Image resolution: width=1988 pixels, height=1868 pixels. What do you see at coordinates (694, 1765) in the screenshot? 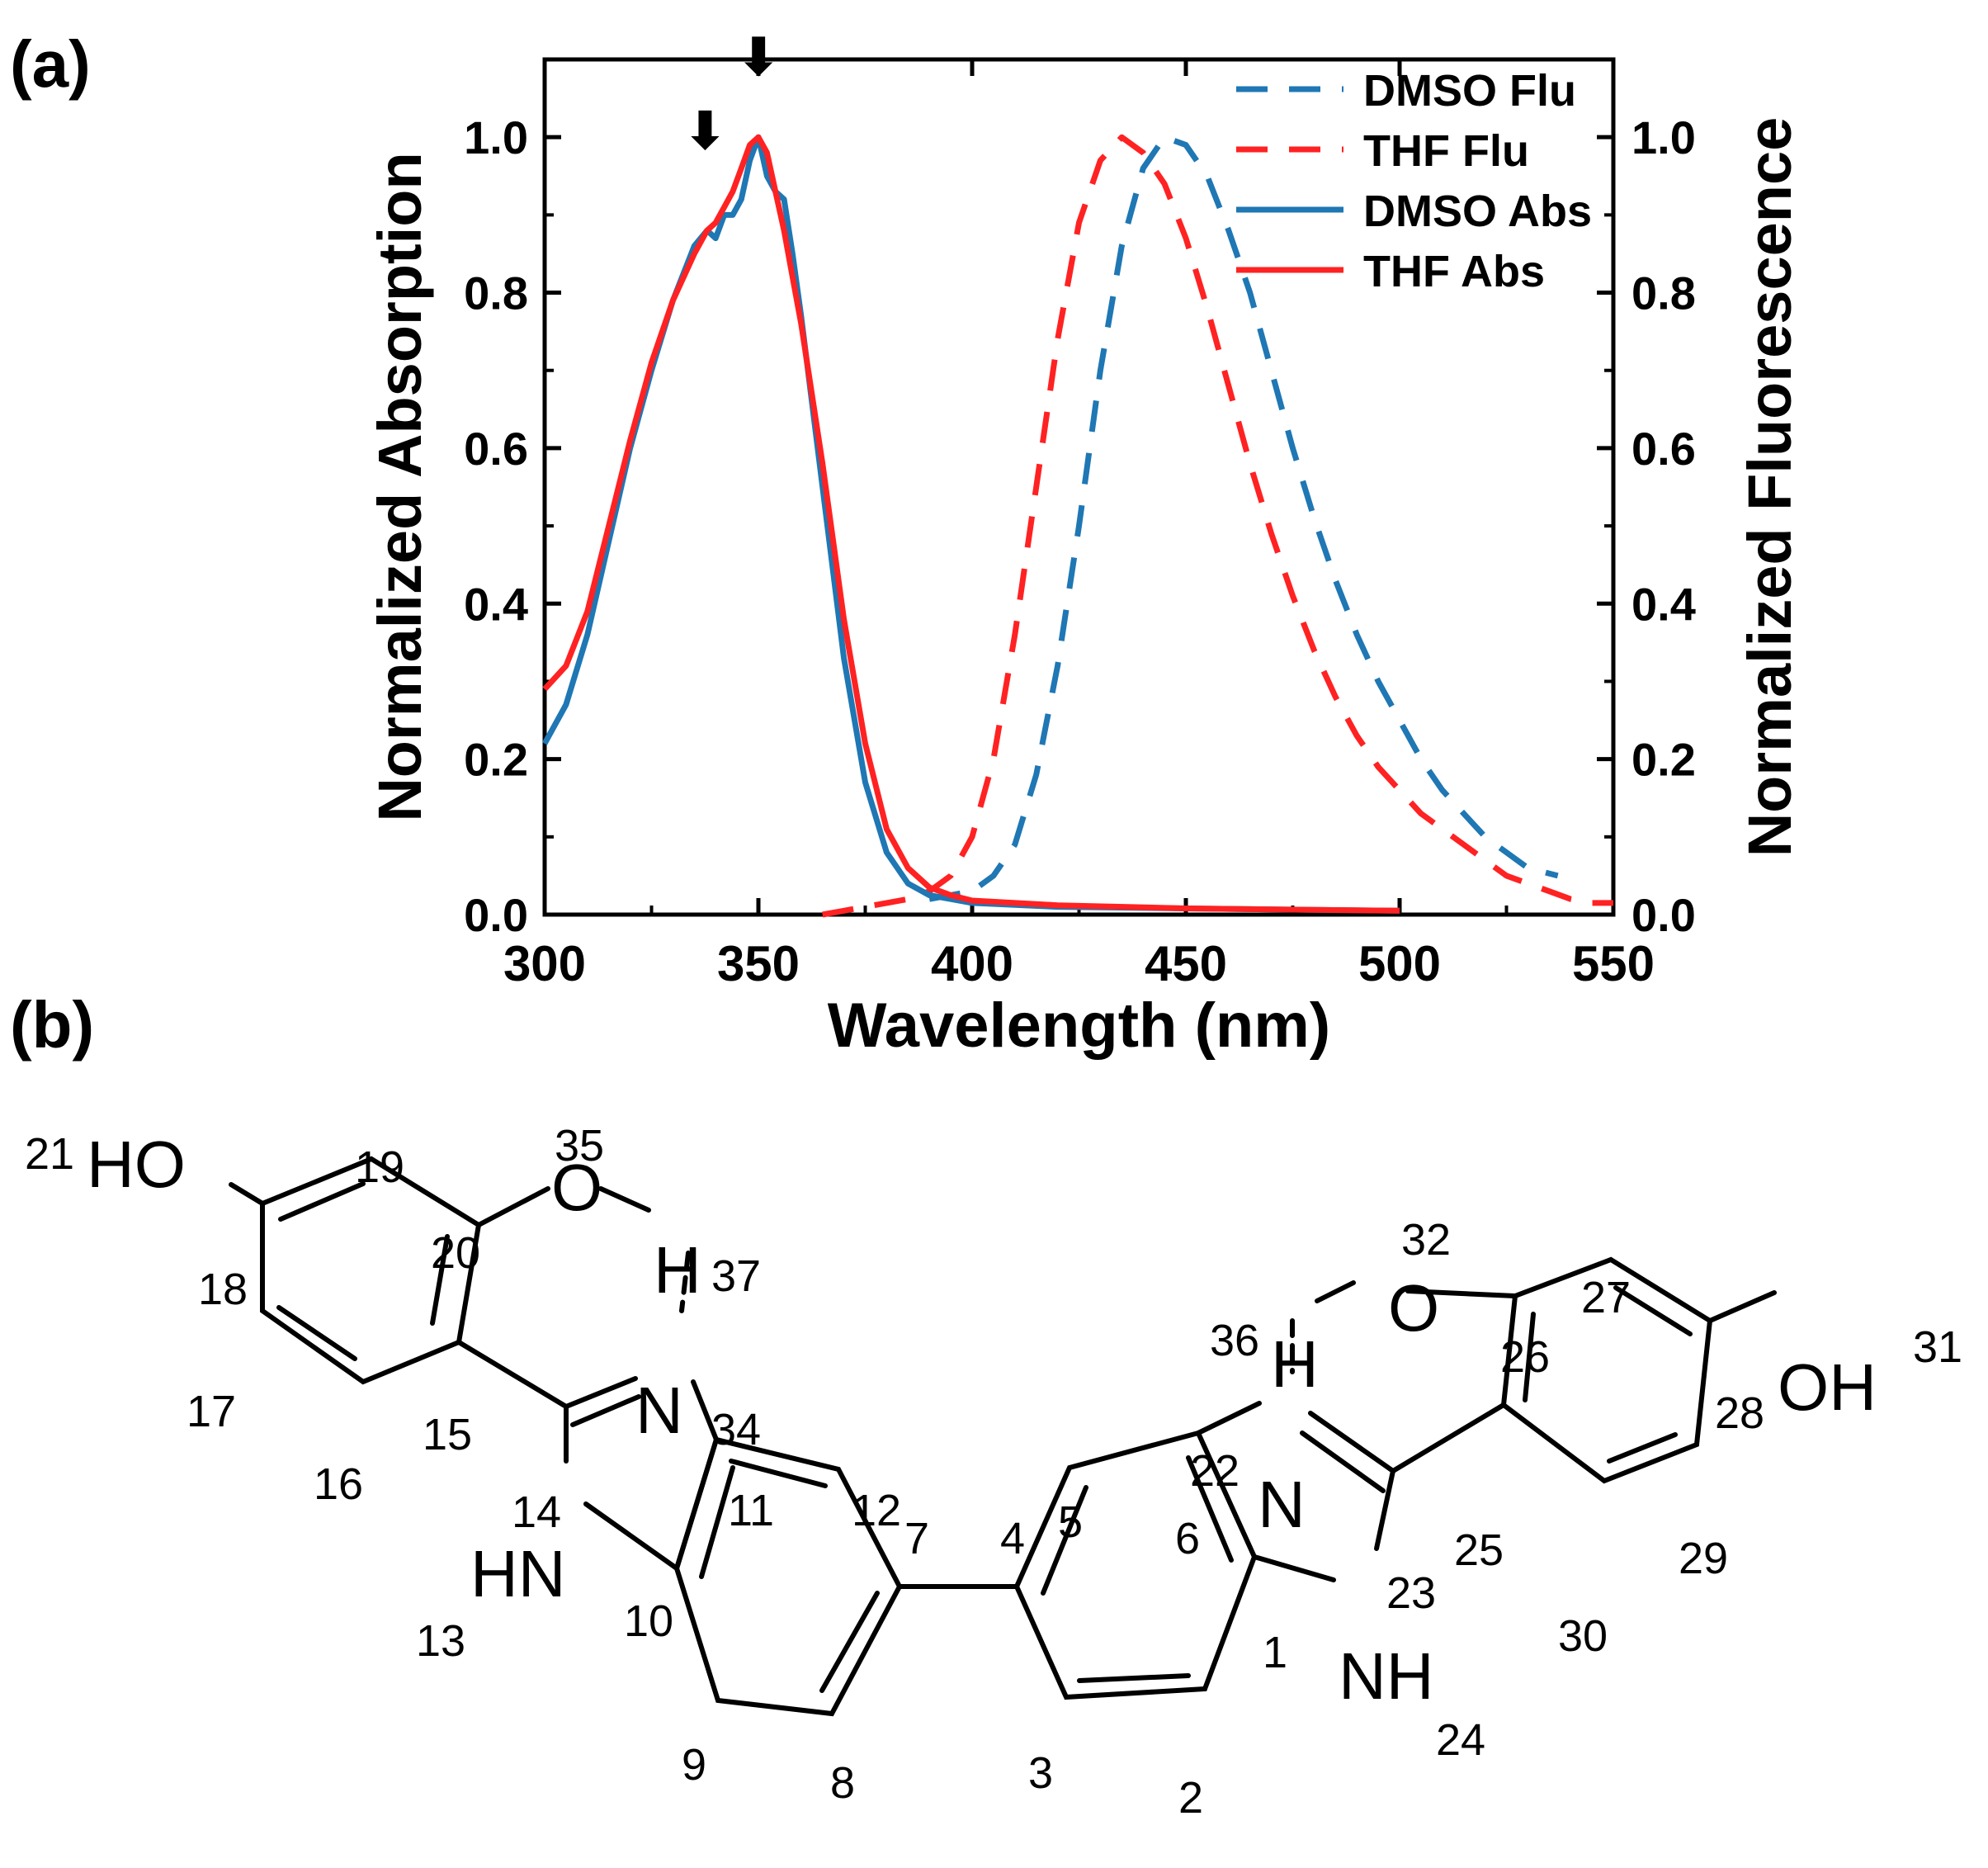
I see `atom-number: 9` at bounding box center [694, 1765].